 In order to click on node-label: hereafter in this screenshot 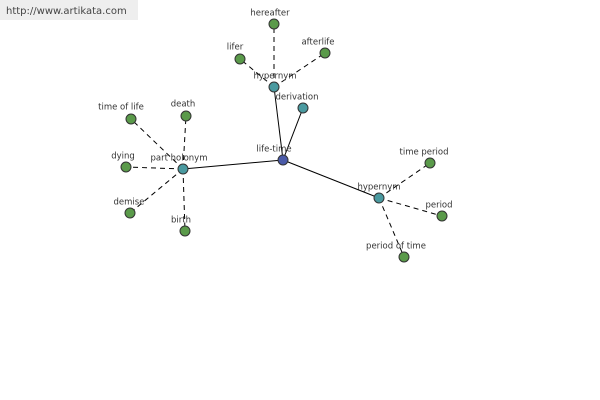, I will do `click(270, 14)`.